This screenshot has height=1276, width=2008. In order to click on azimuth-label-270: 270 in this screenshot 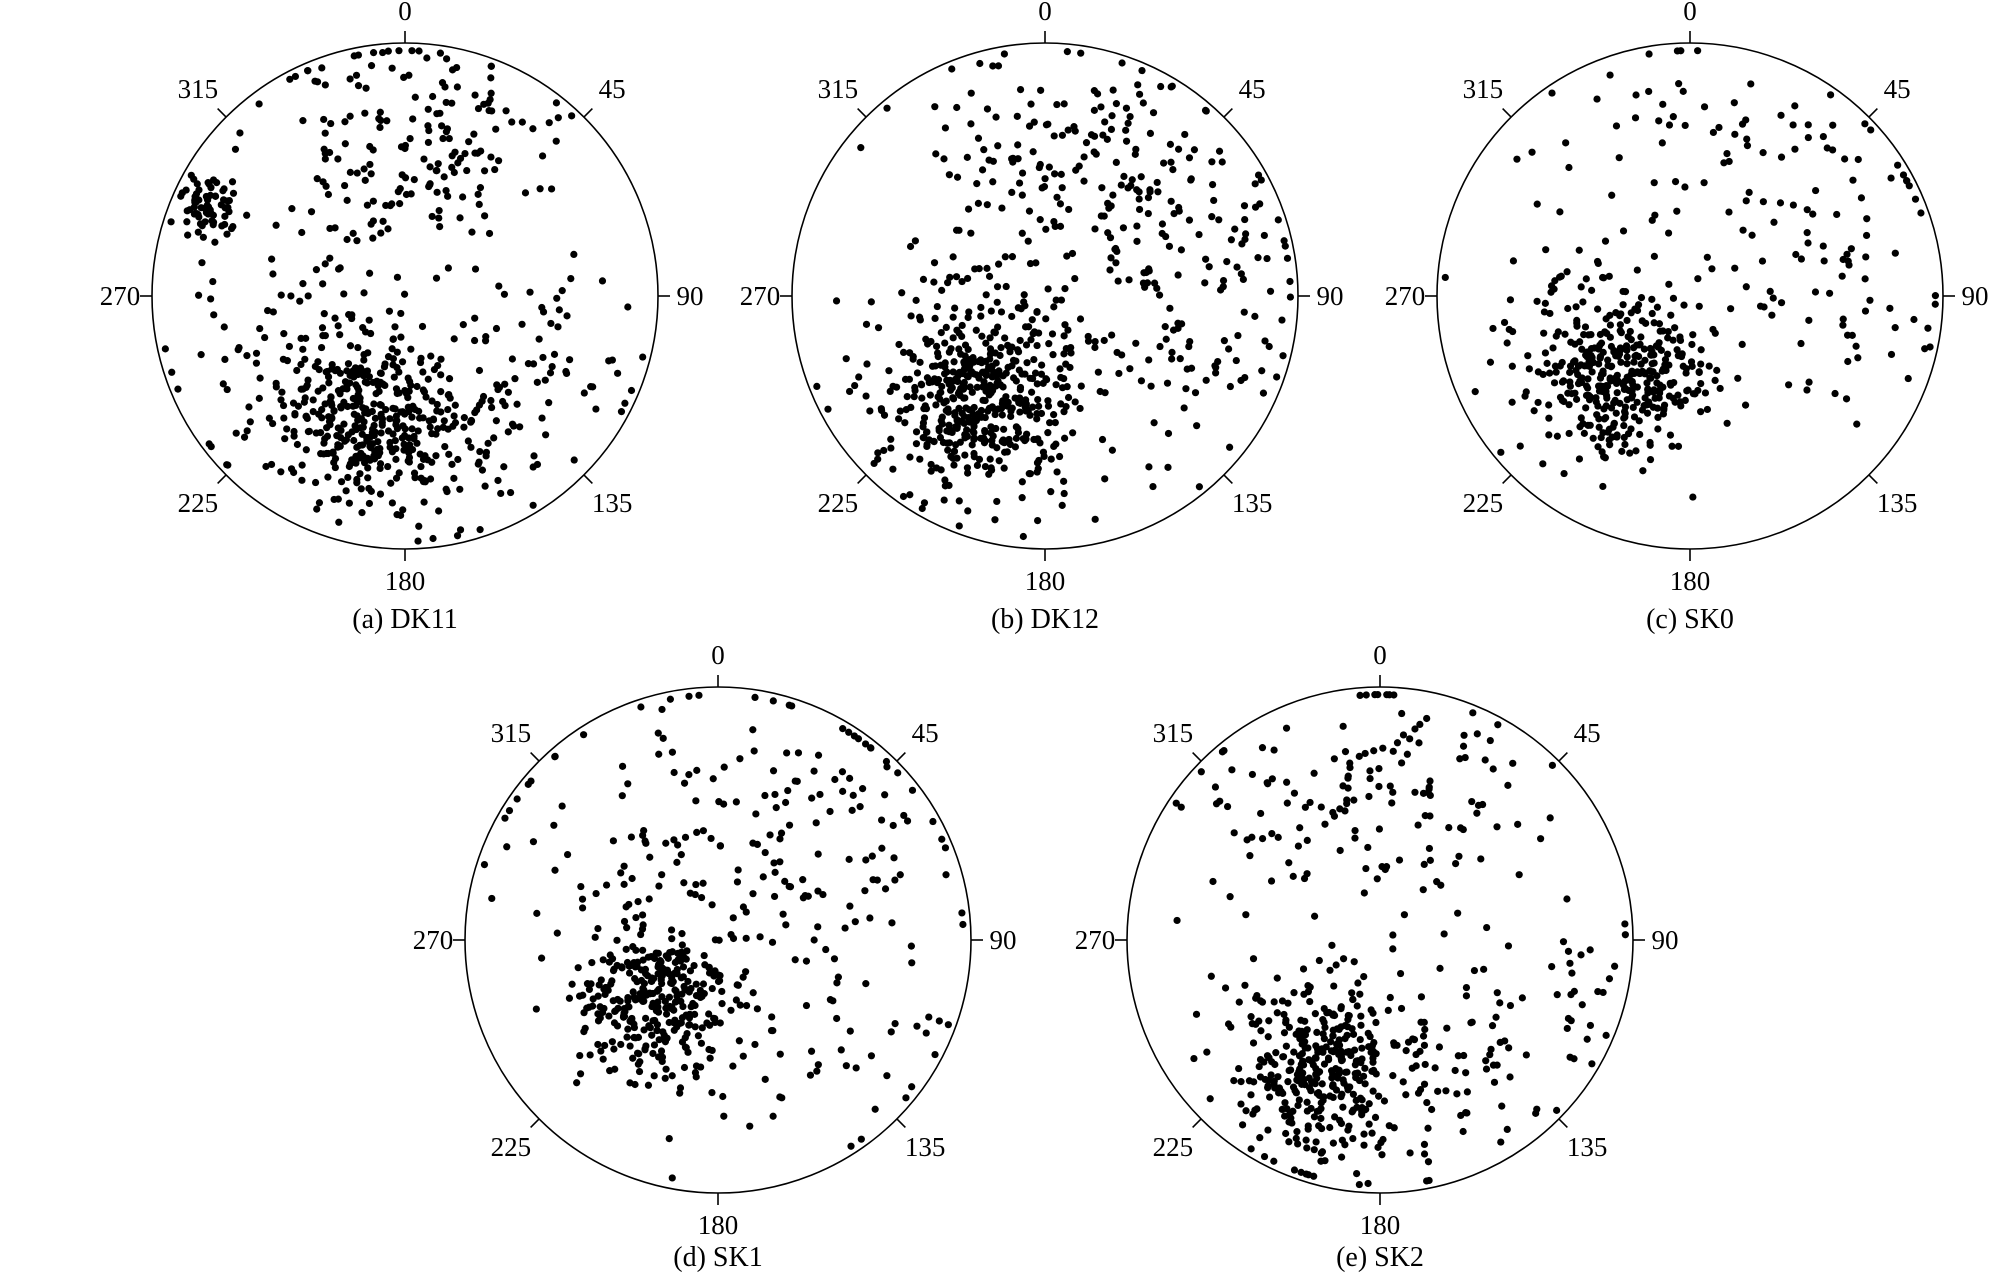, I will do `click(120, 296)`.